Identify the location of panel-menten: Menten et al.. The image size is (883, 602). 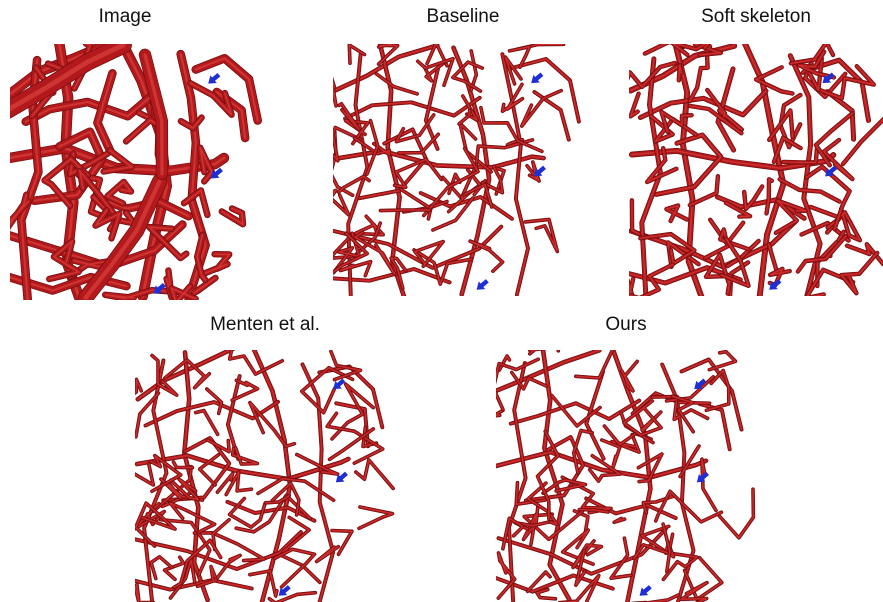
(265, 455).